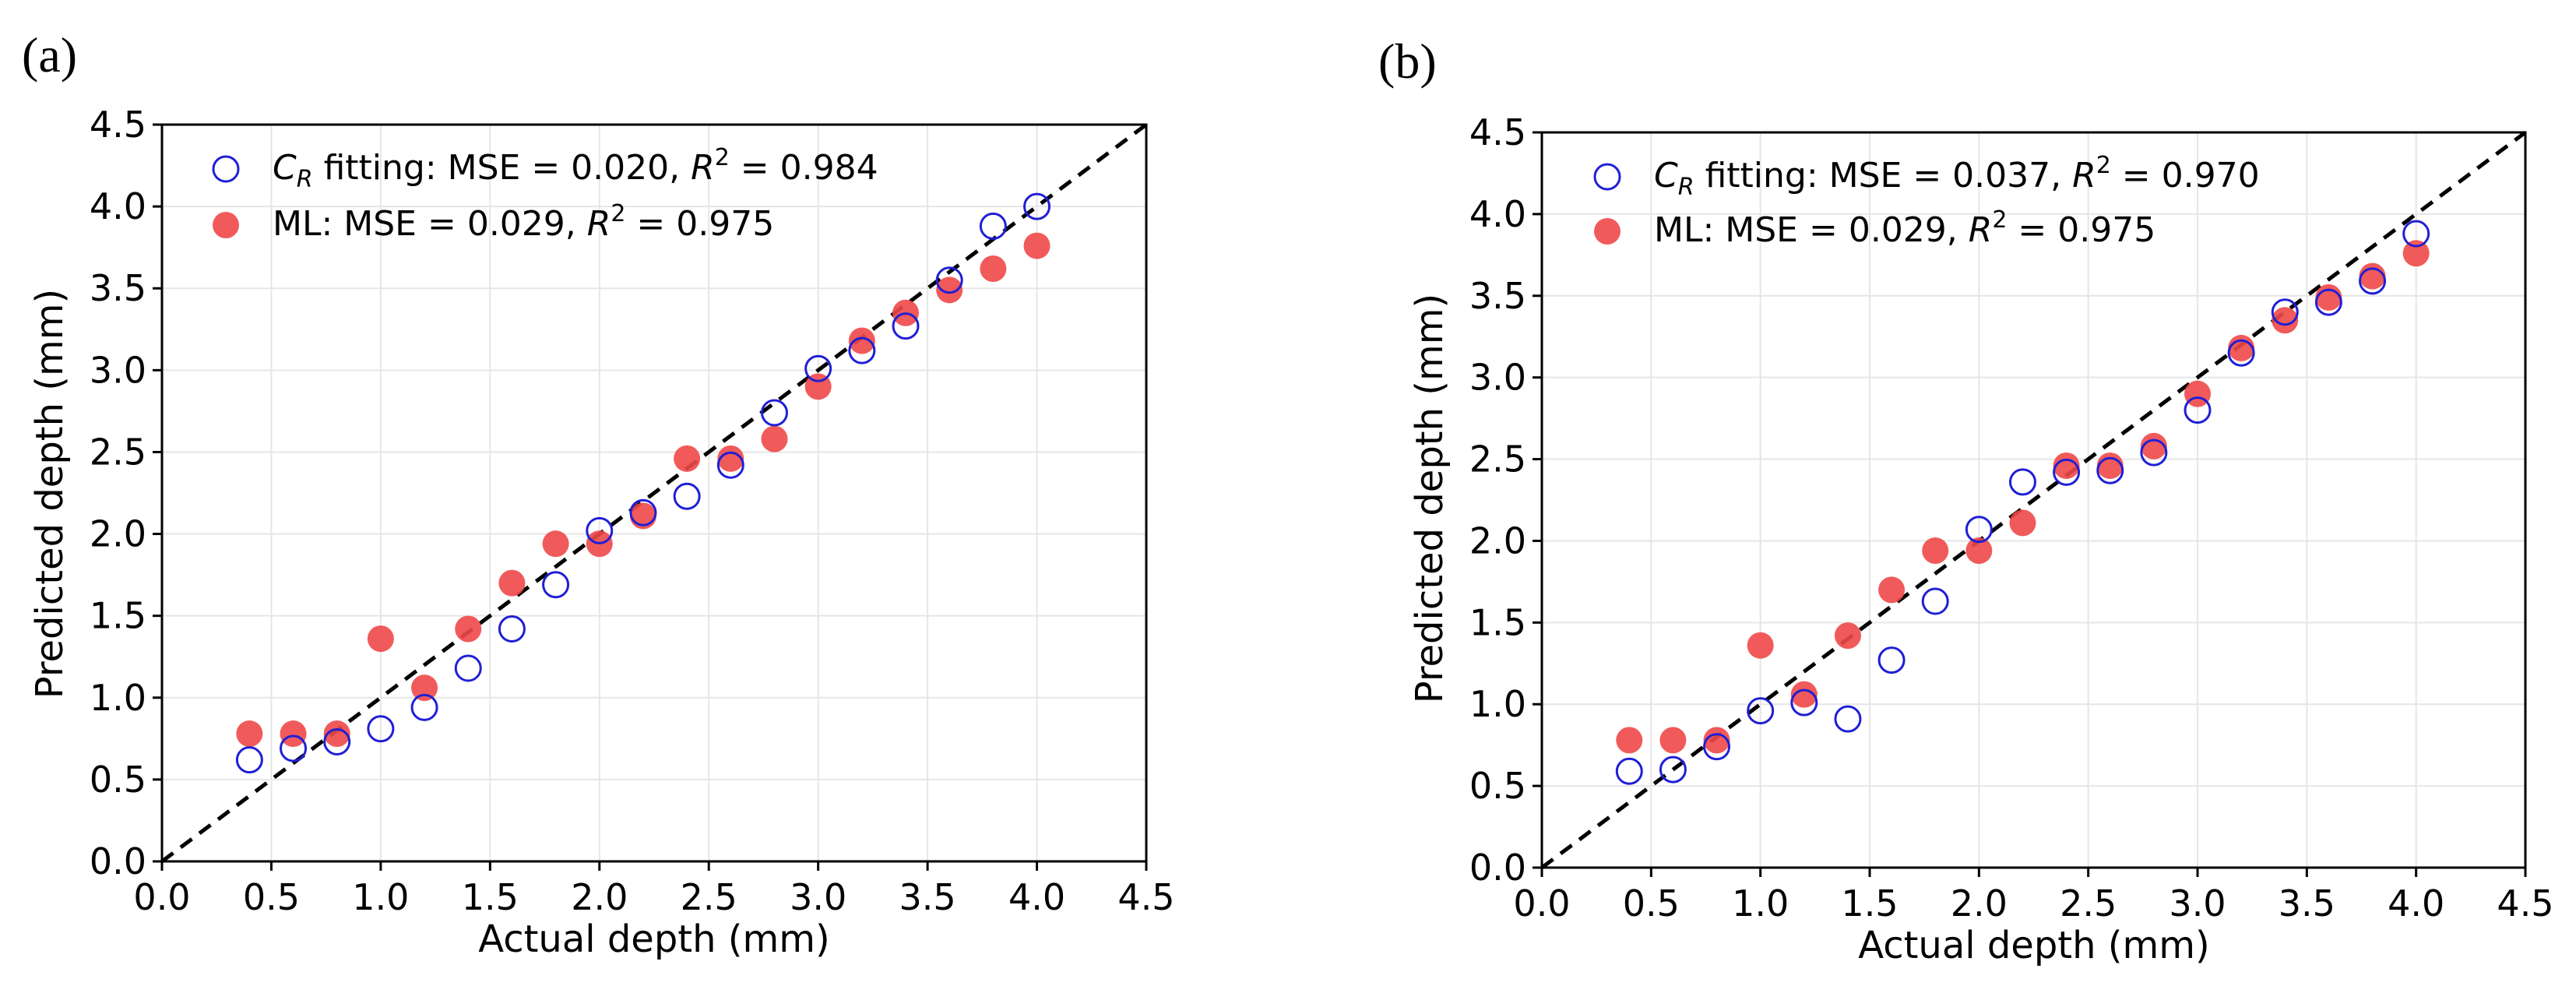  Describe the element at coordinates (49, 55) in the screenshot. I see `panel-label-a: (a)` at that location.